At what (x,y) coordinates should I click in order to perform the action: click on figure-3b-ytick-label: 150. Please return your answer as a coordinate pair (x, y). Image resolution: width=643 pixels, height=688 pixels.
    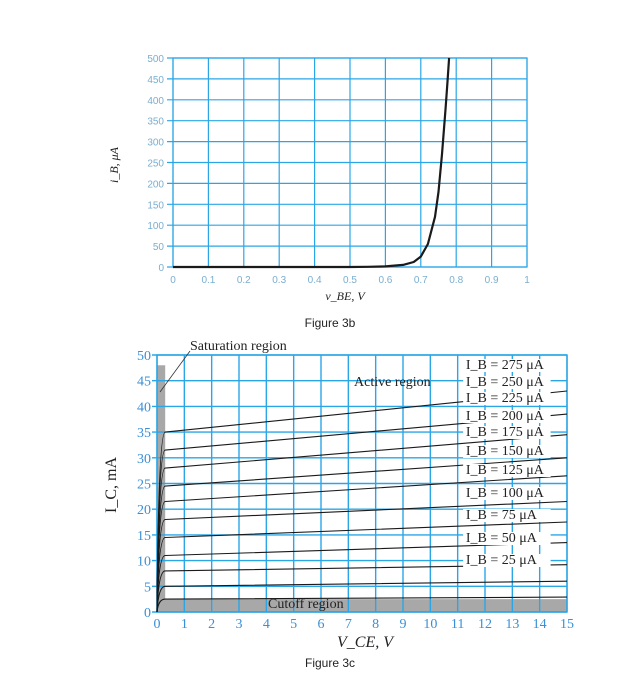
    Looking at the image, I should click on (155, 205).